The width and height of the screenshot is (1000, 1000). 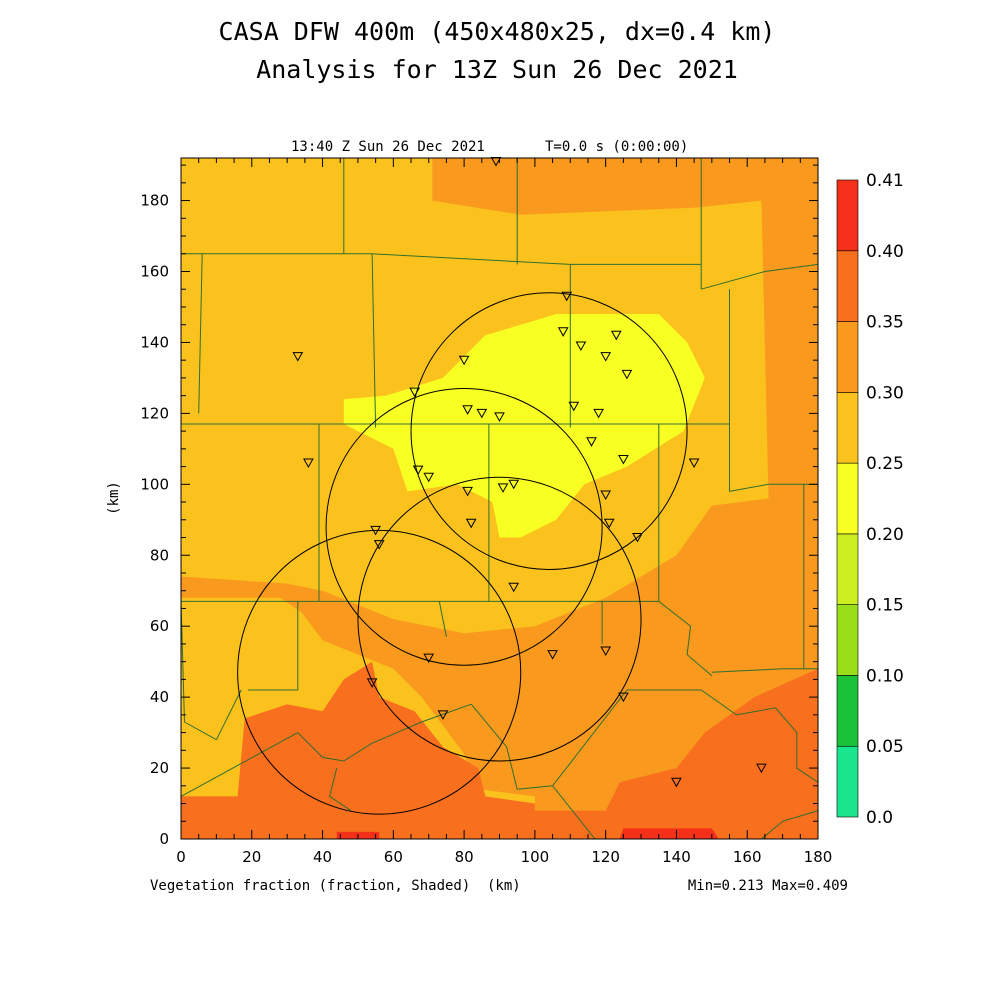 What do you see at coordinates (181, 857) in the screenshot?
I see `x-tick-label: 0` at bounding box center [181, 857].